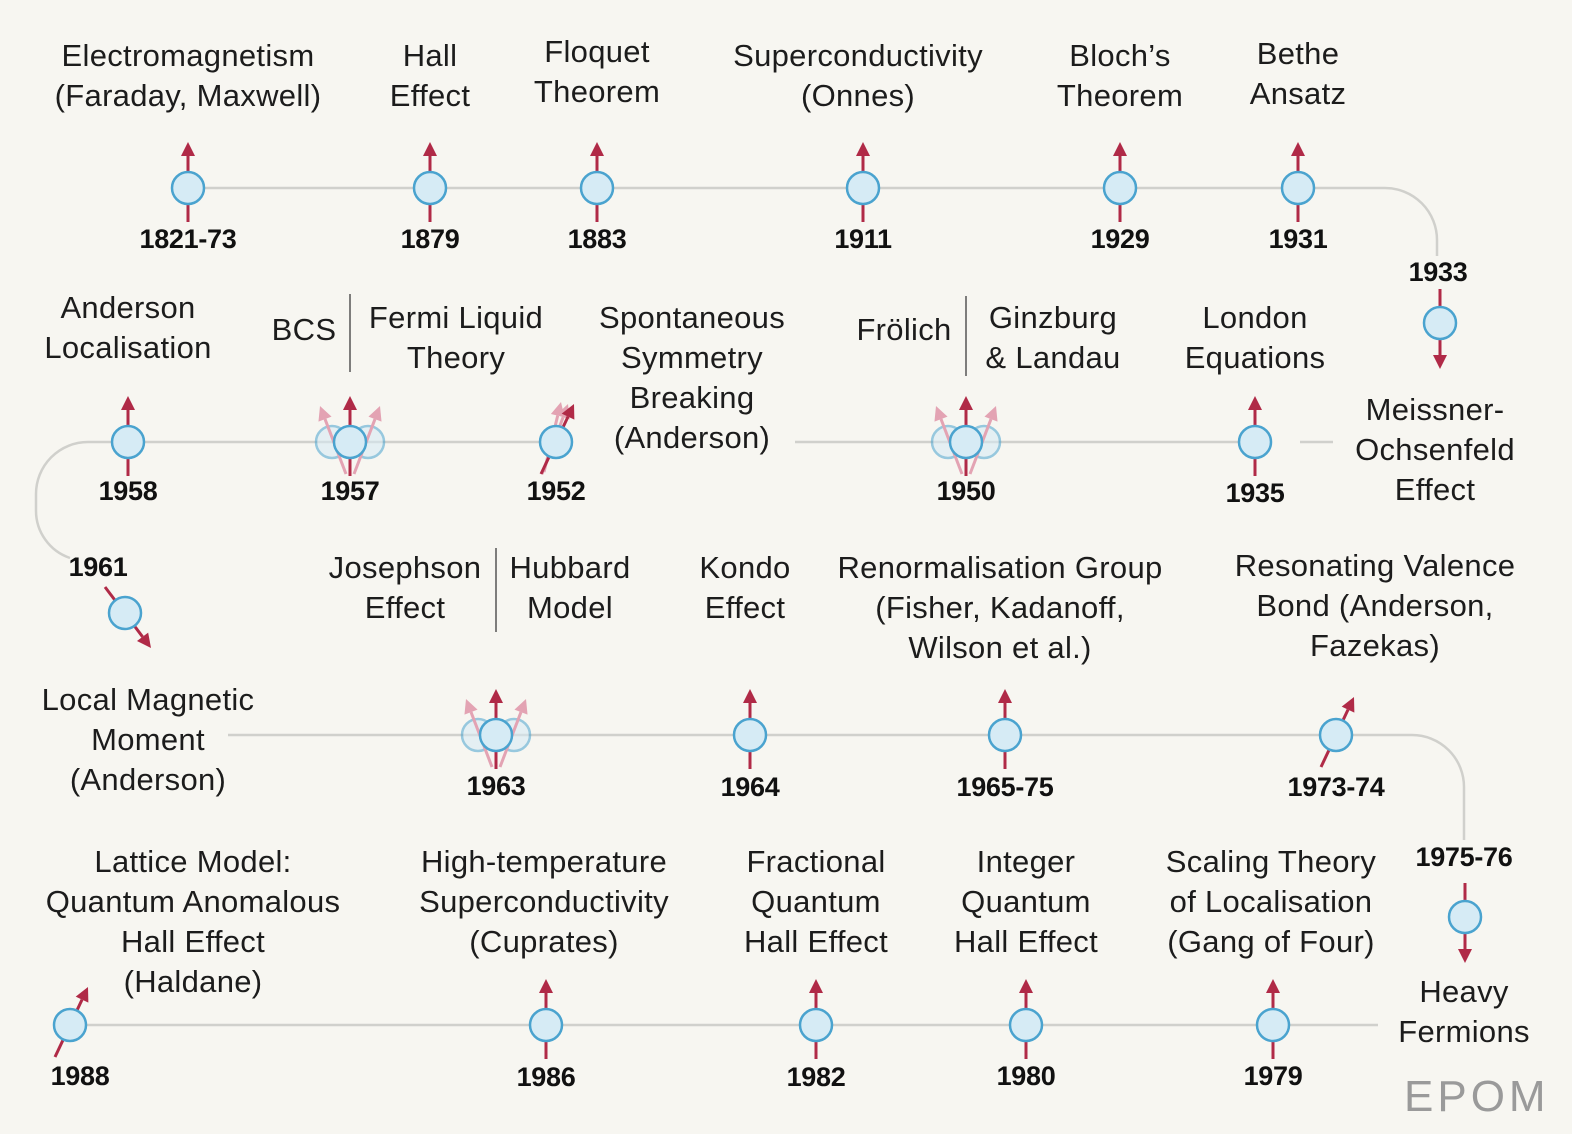 This screenshot has width=1572, height=1134. What do you see at coordinates (966, 491) in the screenshot?
I see `year-label: 1950` at bounding box center [966, 491].